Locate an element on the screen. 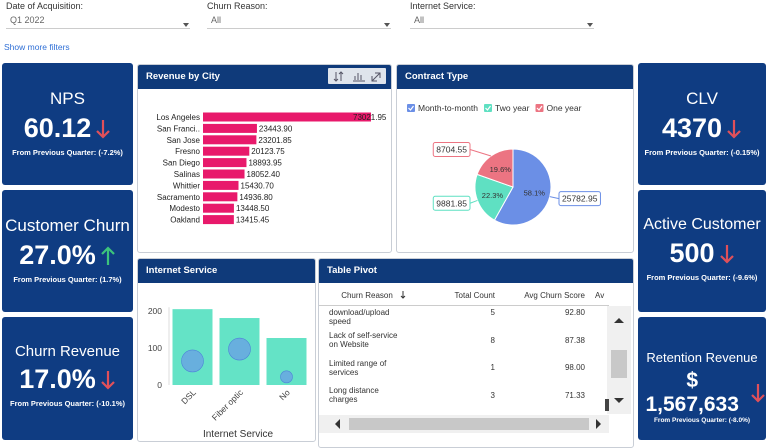 The width and height of the screenshot is (768, 448). kpi-value: 4370 is located at coordinates (692, 128).